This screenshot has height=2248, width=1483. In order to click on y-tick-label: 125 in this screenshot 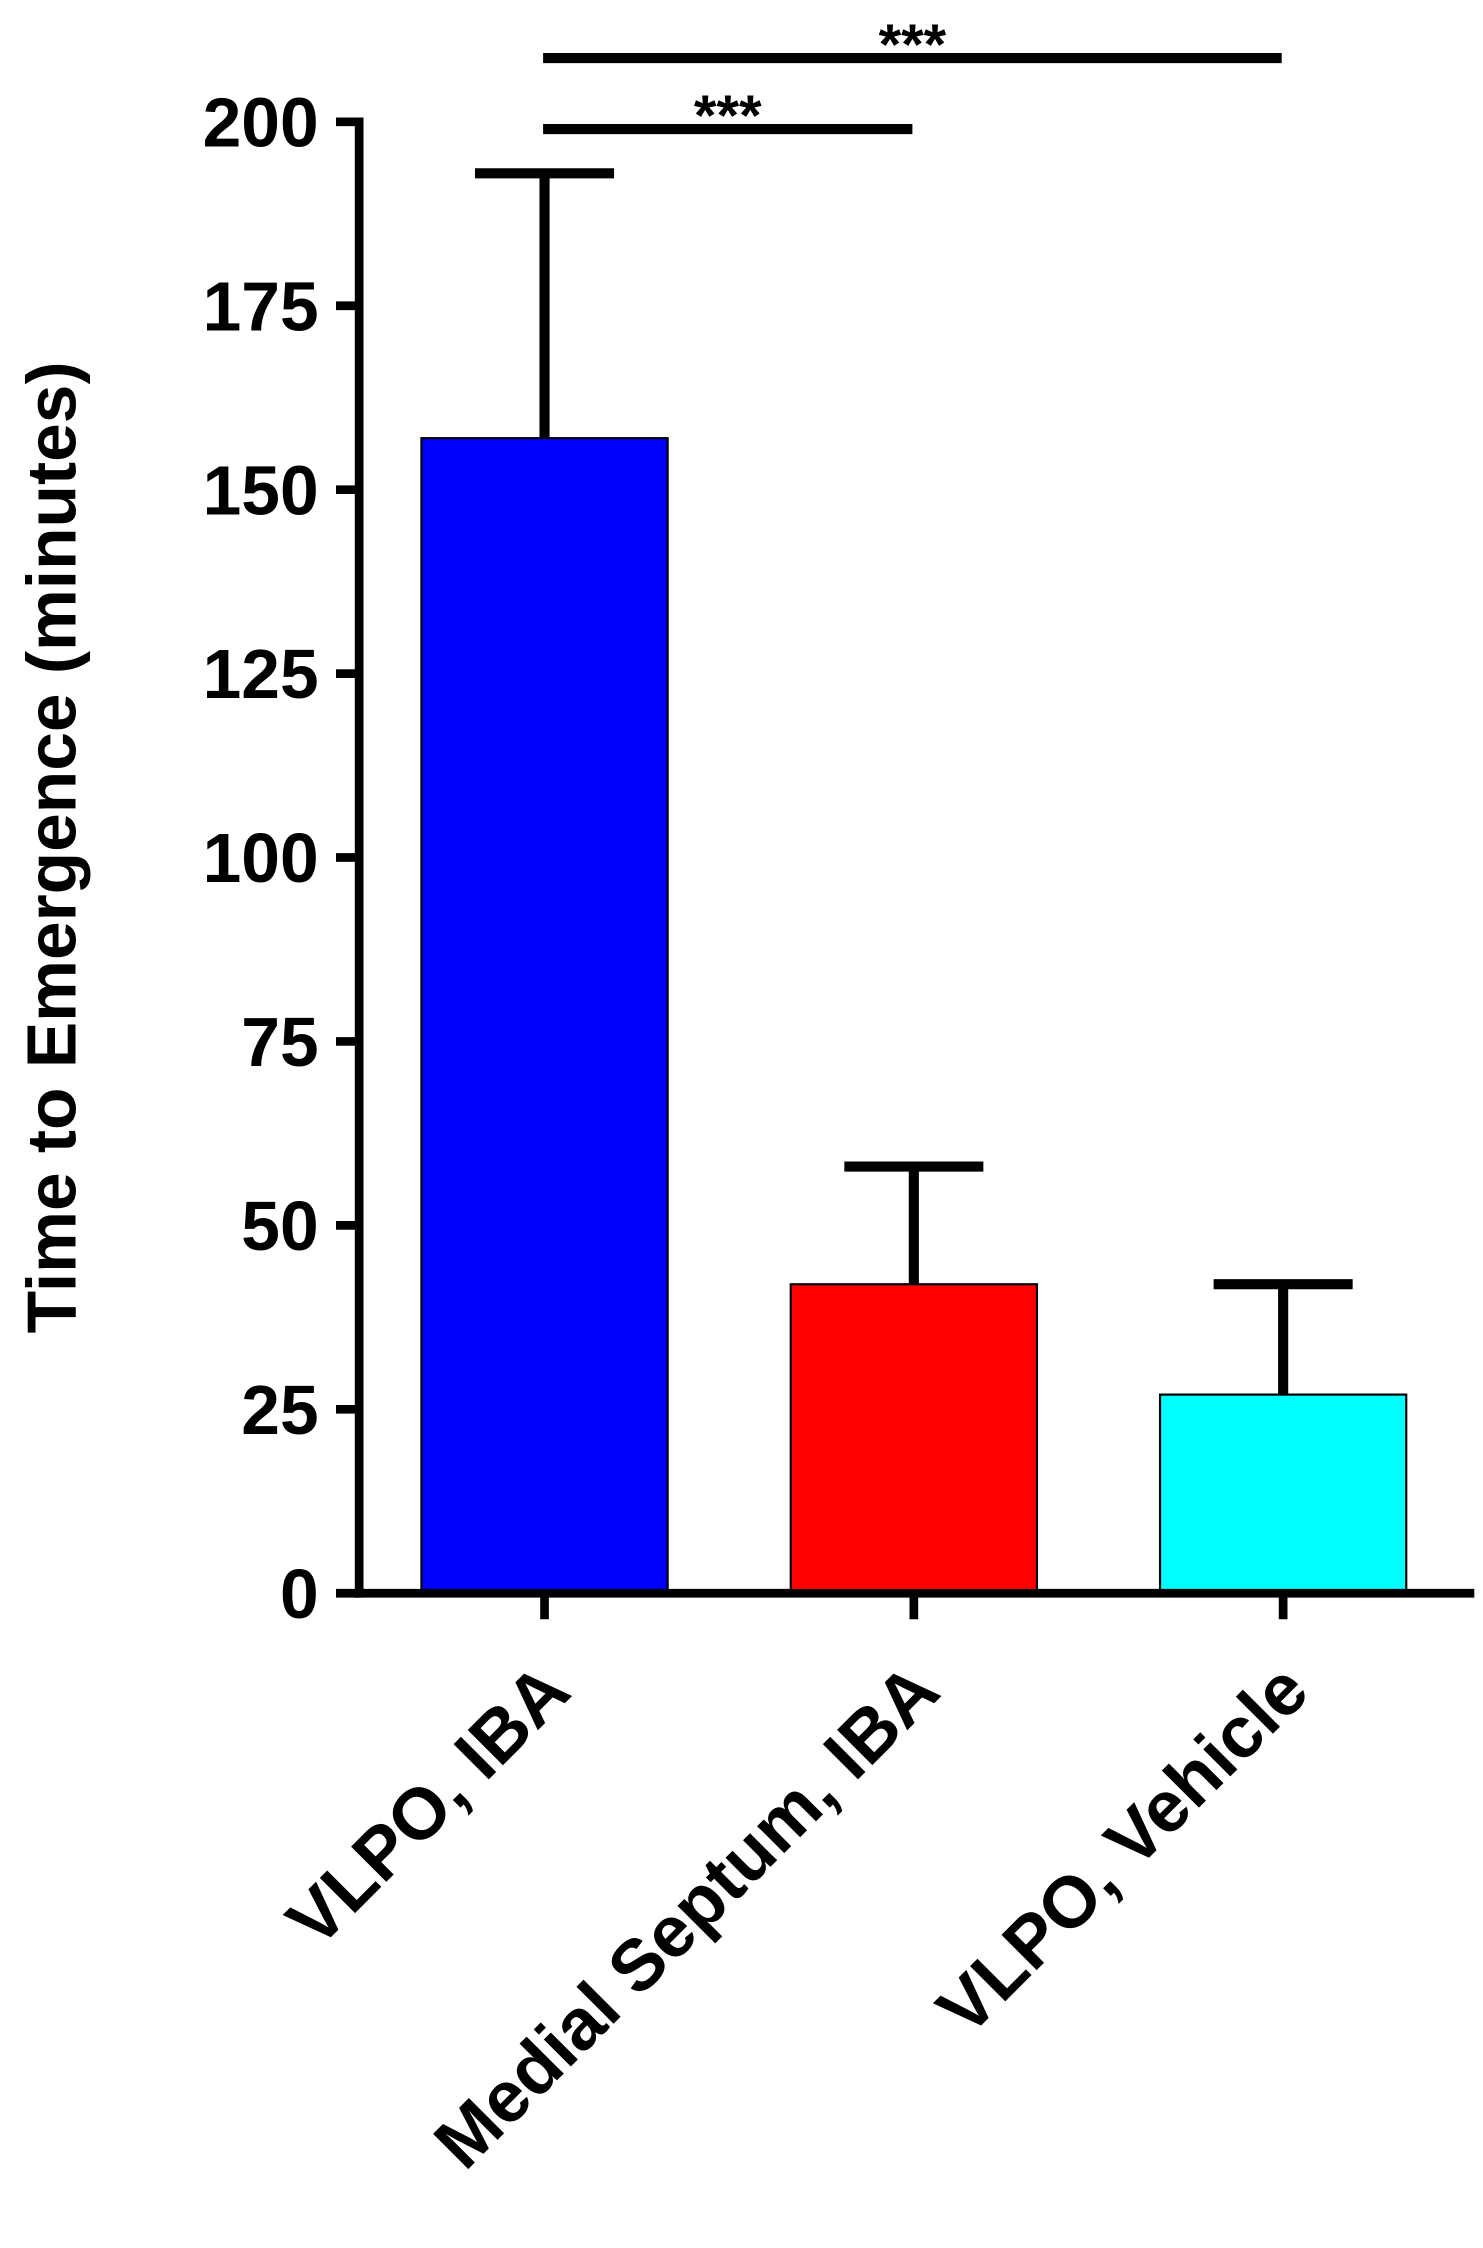, I will do `click(261, 674)`.